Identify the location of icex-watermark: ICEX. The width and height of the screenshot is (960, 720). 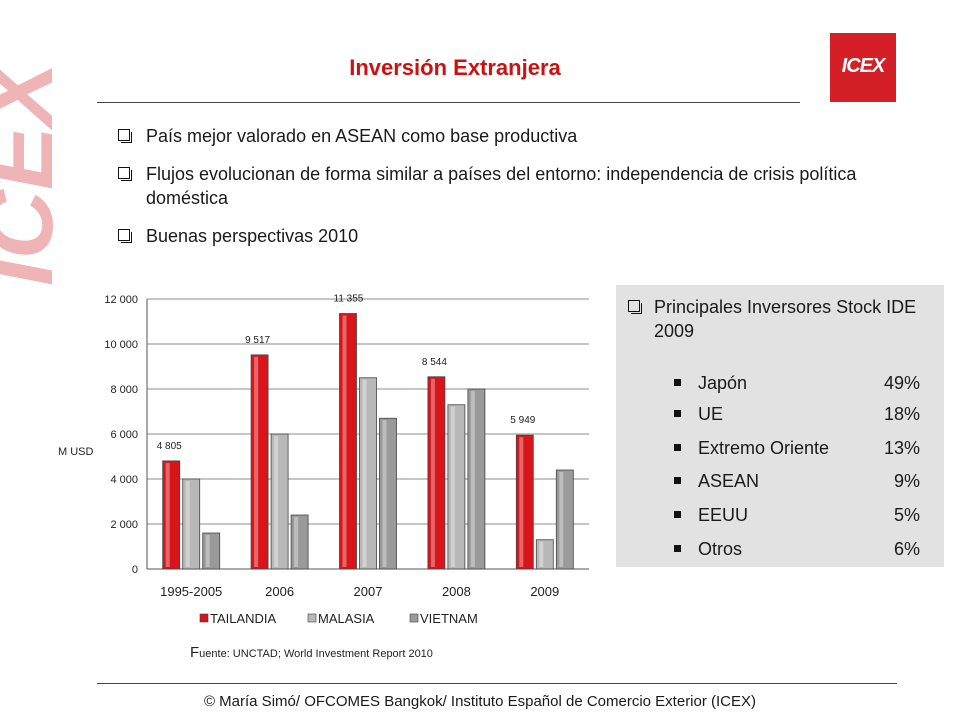
(36, 171).